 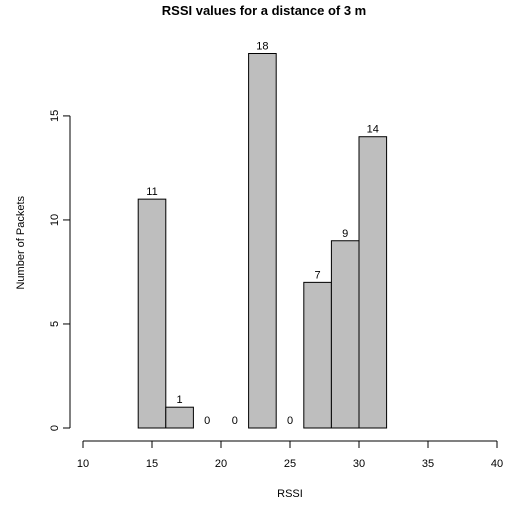 I want to click on x-ticks-group: 10 15 20 25 30 35 40, so click(x=290, y=455).